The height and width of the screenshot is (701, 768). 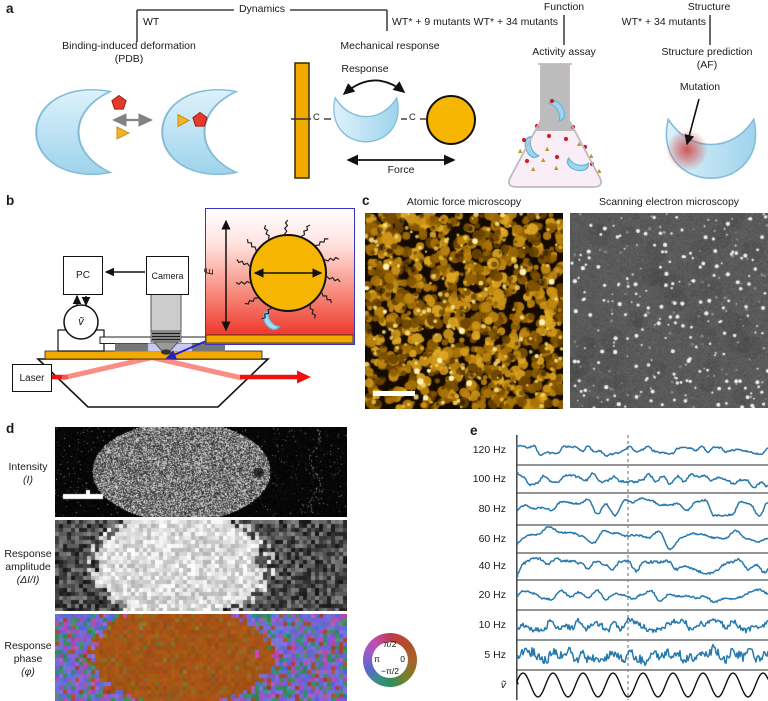 I want to click on row-label-80hz: 80 Hz, so click(x=492, y=509).